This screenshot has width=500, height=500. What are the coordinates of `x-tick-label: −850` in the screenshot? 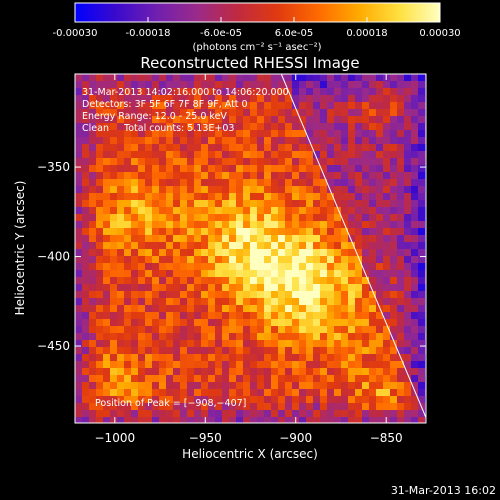 It's located at (386, 438).